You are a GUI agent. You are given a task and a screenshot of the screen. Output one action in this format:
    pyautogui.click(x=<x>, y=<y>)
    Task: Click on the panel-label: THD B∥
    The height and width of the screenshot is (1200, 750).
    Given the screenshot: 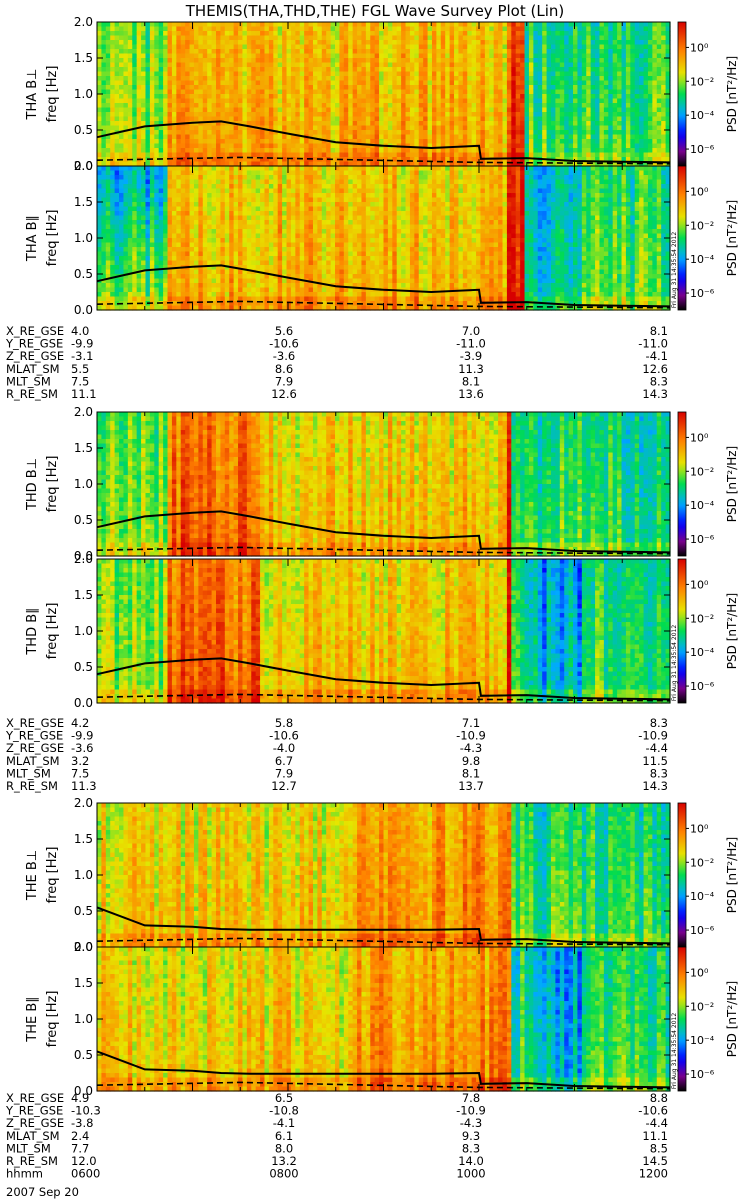 What is the action you would take?
    pyautogui.click(x=32, y=631)
    